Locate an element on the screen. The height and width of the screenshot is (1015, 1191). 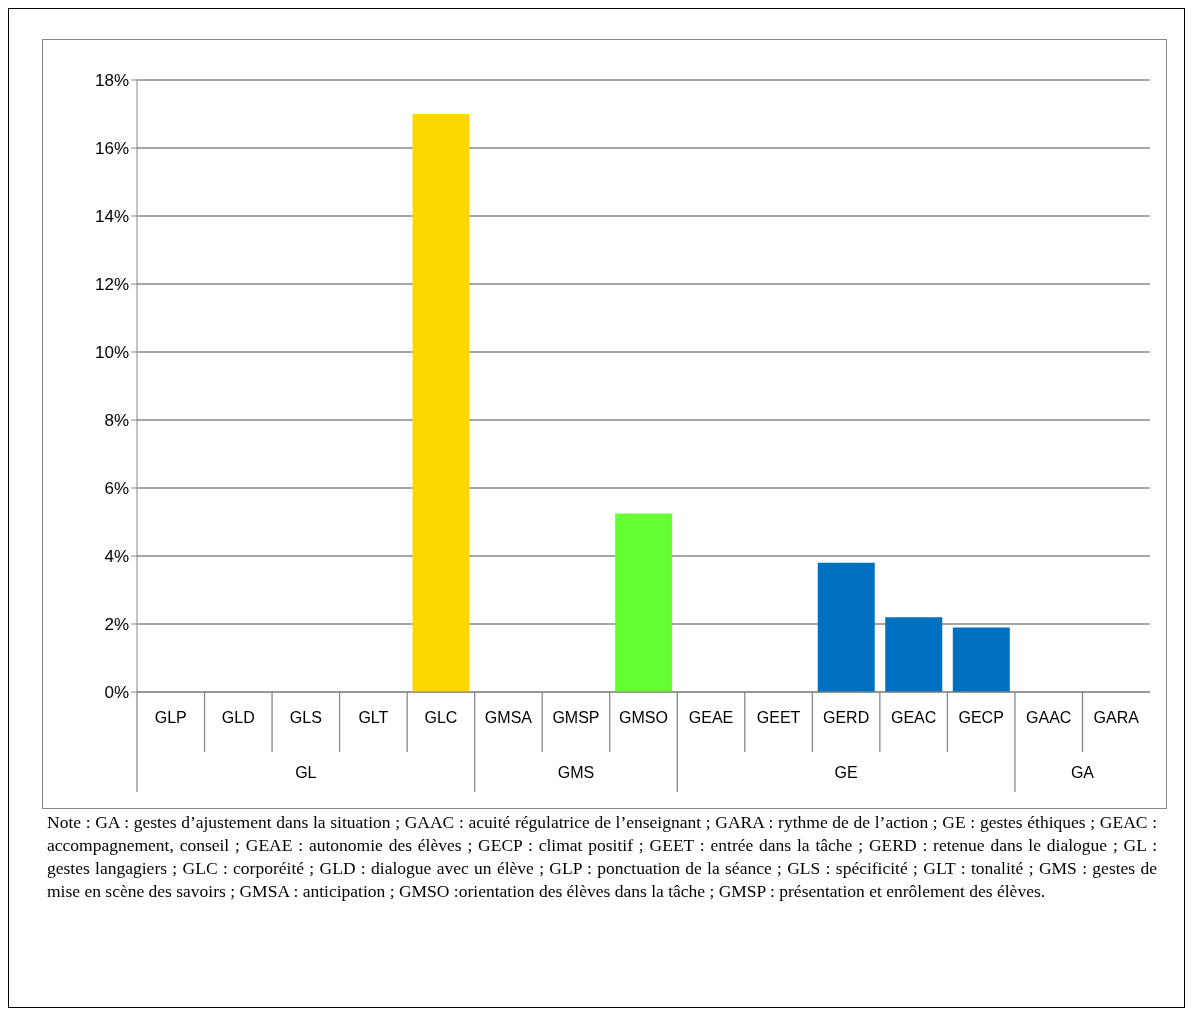
text: GA is located at coordinates (1082, 772).